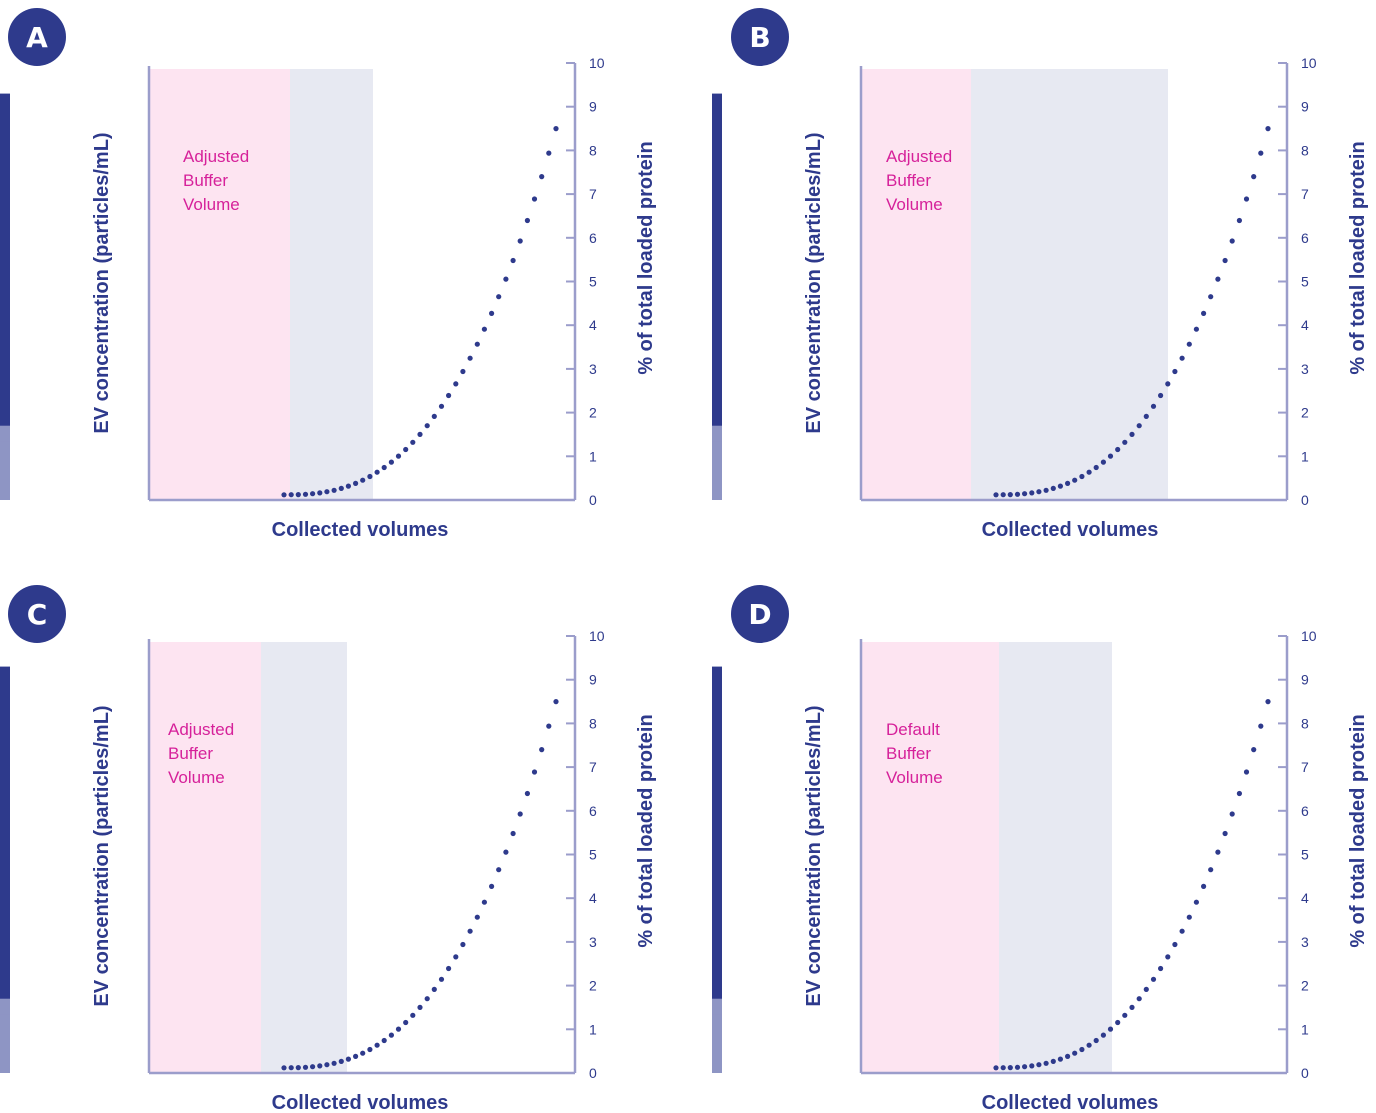 Image resolution: width=1376 pixels, height=1113 pixels. Describe the element at coordinates (914, 777) in the screenshot. I see `region-label-line: Volume` at that location.